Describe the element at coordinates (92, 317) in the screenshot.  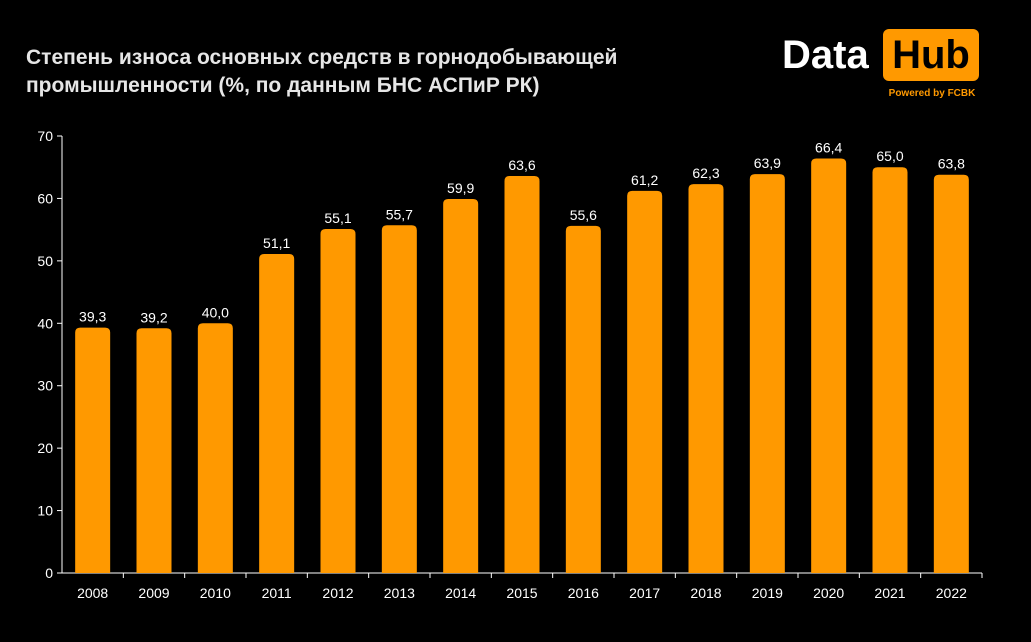
I see `data-label-2008: 39,3` at that location.